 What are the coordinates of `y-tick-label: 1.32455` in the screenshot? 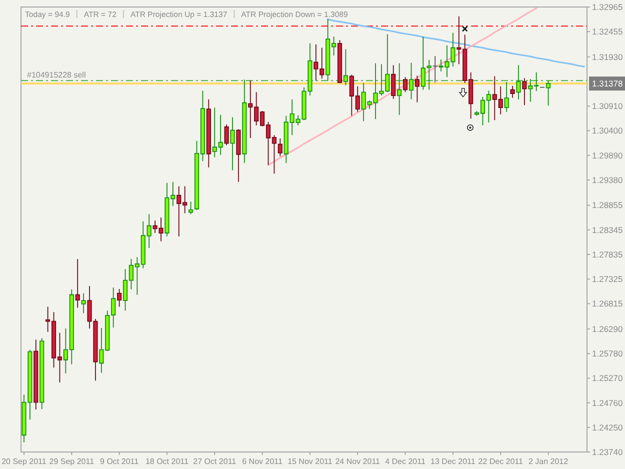 It's located at (607, 31).